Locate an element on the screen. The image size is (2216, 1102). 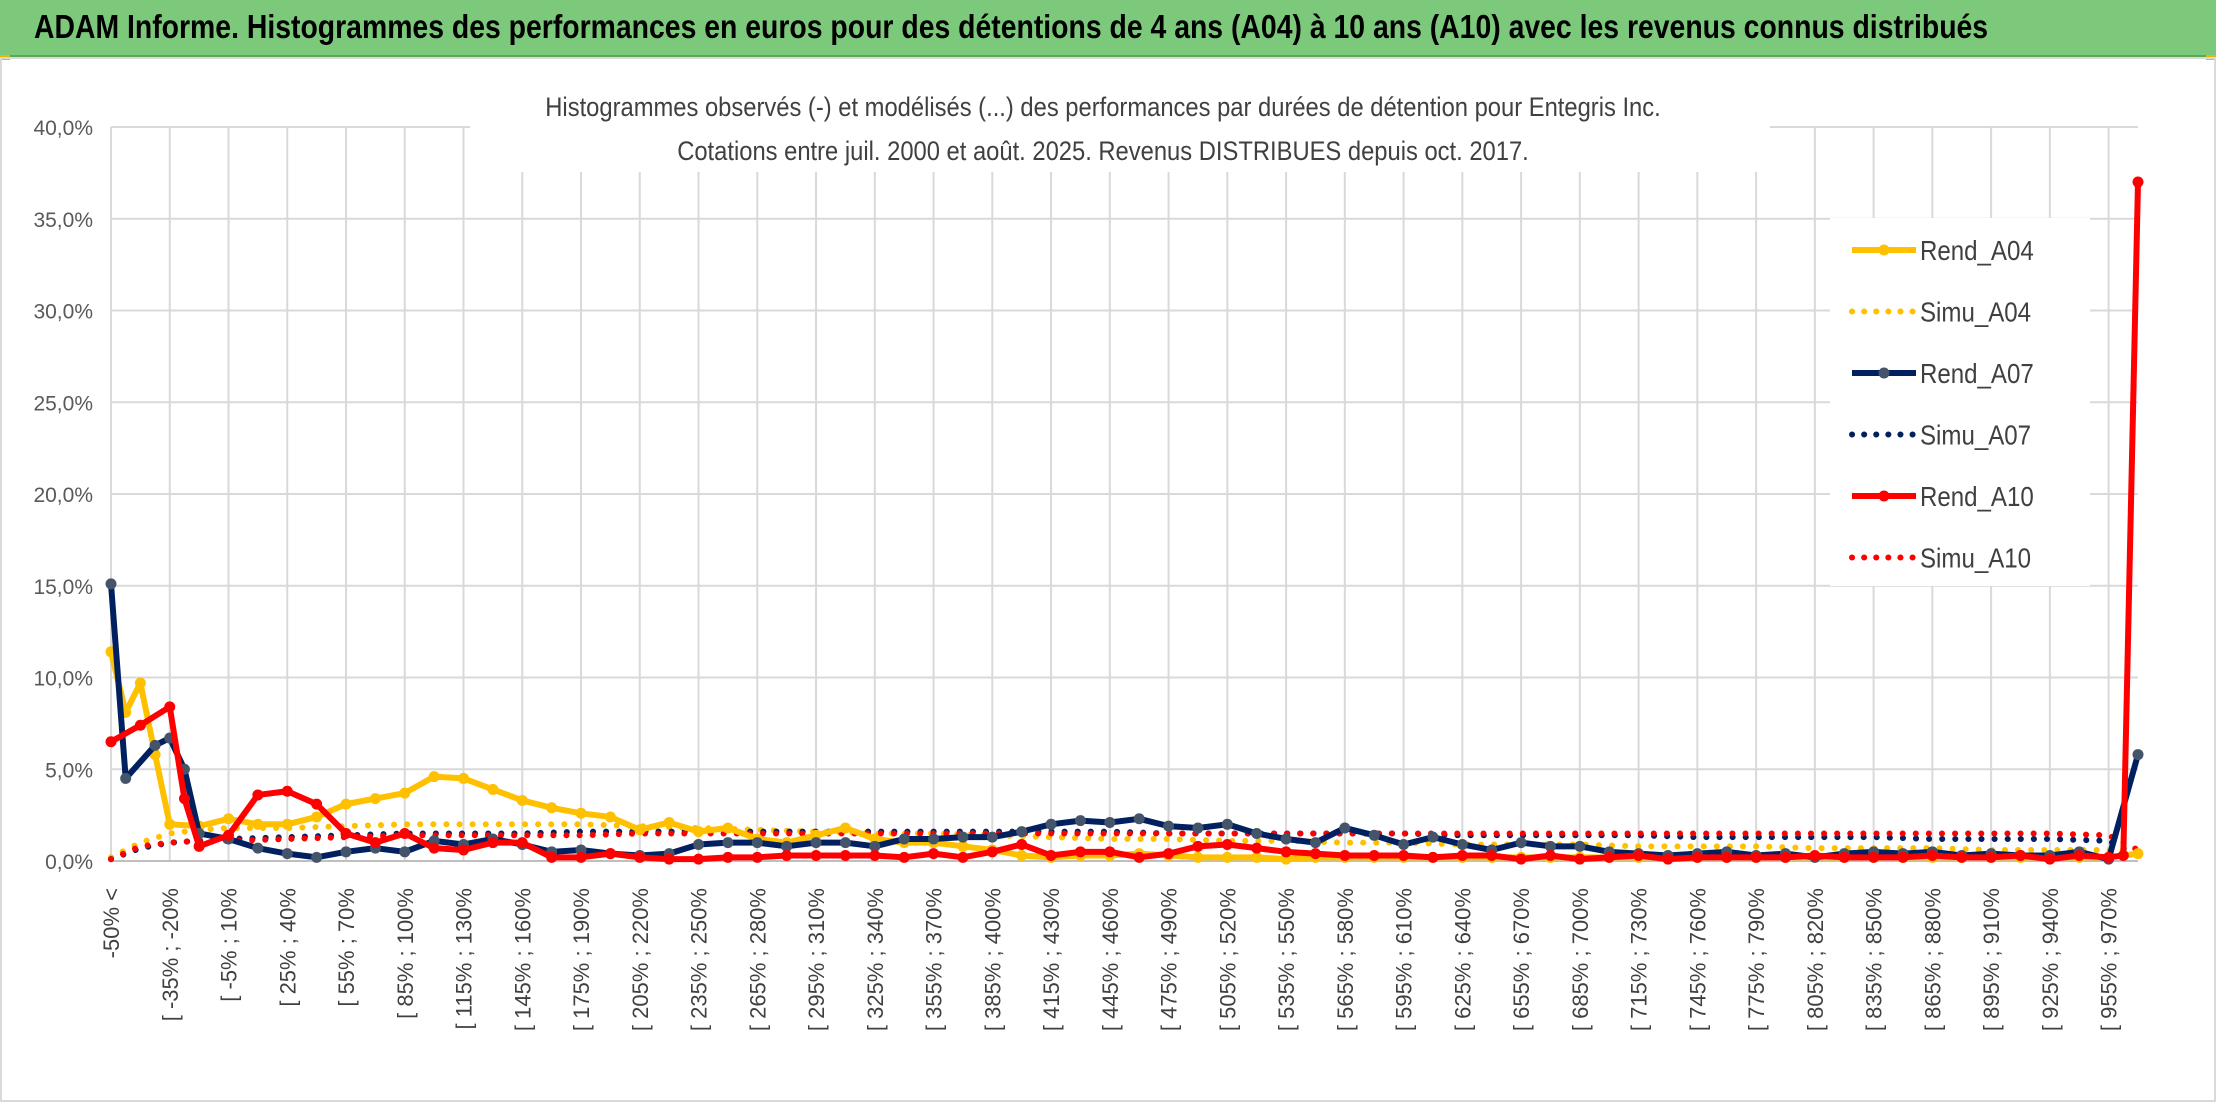
x-tick-label: [ 865% ; 880% is located at coordinates (1932, 959).